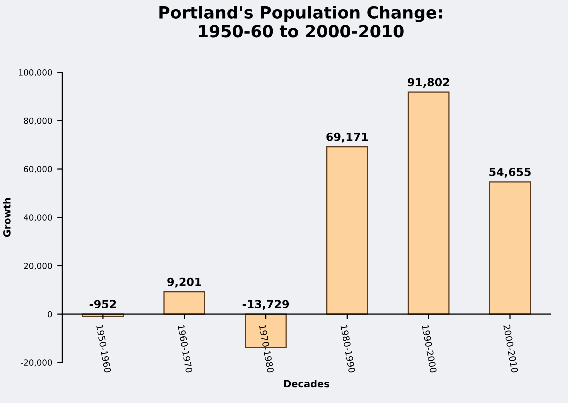  Describe the element at coordinates (510, 173) in the screenshot. I see `data-label: 54,655` at that location.